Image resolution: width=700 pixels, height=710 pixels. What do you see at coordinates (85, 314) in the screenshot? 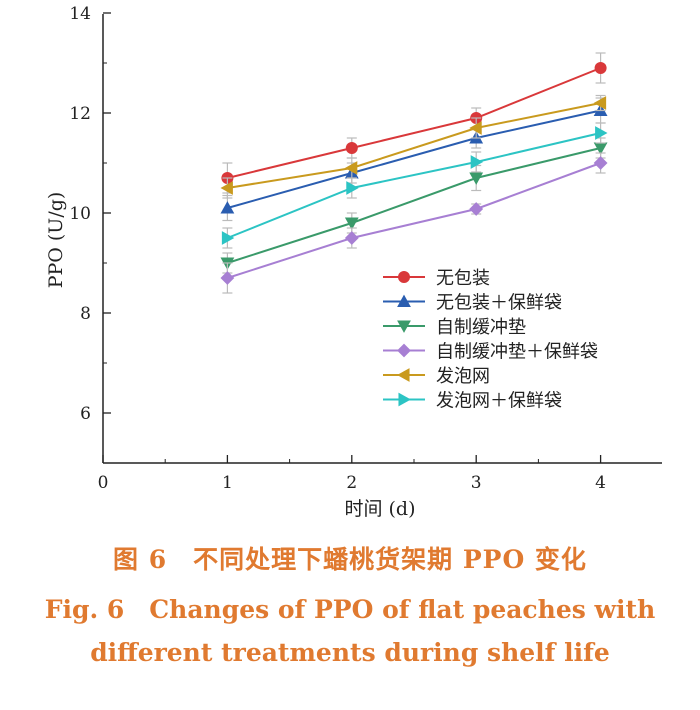
I see `y-tick-label: 8` at bounding box center [85, 314].